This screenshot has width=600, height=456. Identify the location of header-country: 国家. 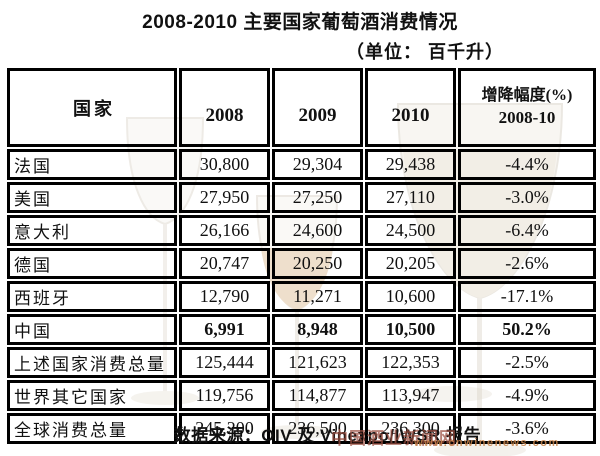
(92, 107).